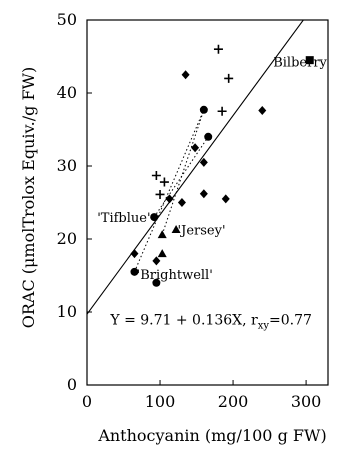 The image size is (340, 457). What do you see at coordinates (211, 435) in the screenshot?
I see `x-axis-title: Anthocyanin (mg/100 g FW)` at bounding box center [211, 435].